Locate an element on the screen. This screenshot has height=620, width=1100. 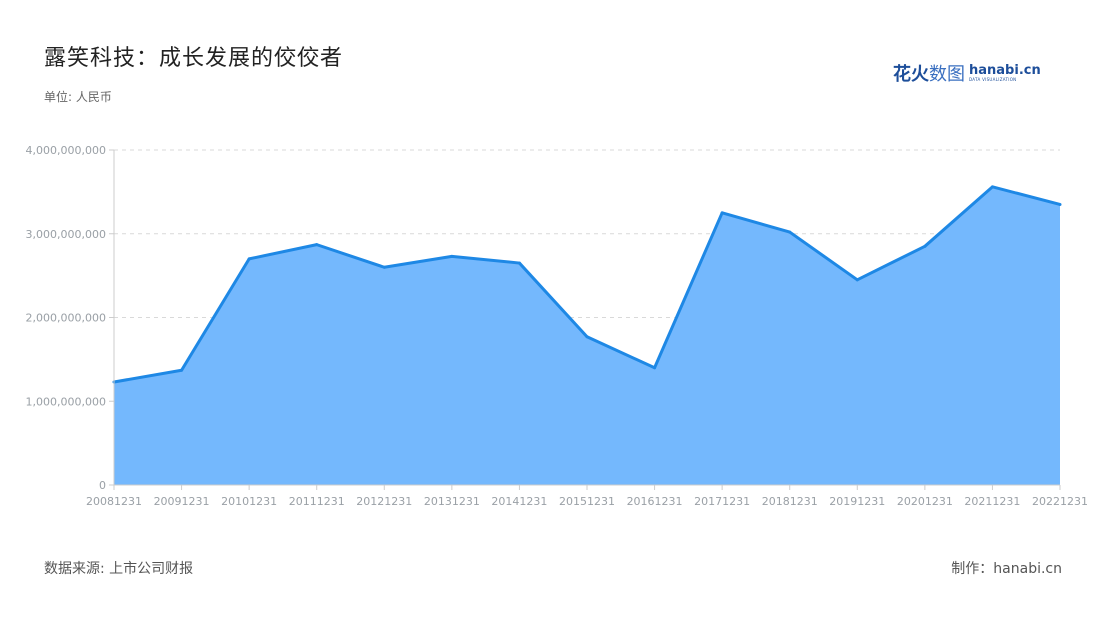
x-tick-label: 20191231 is located at coordinates (857, 501).